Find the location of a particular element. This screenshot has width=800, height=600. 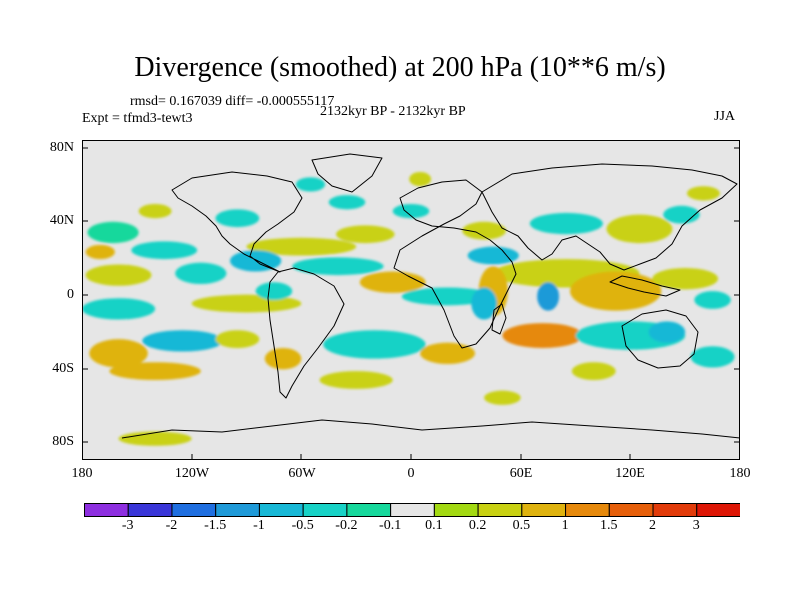

colorbar-boxes is located at coordinates (412, 510).